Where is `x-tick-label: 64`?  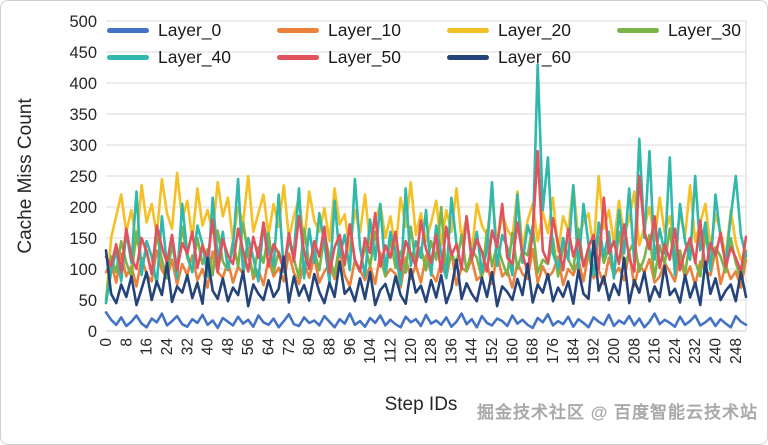
x-tick-label: 64 is located at coordinates (269, 347).